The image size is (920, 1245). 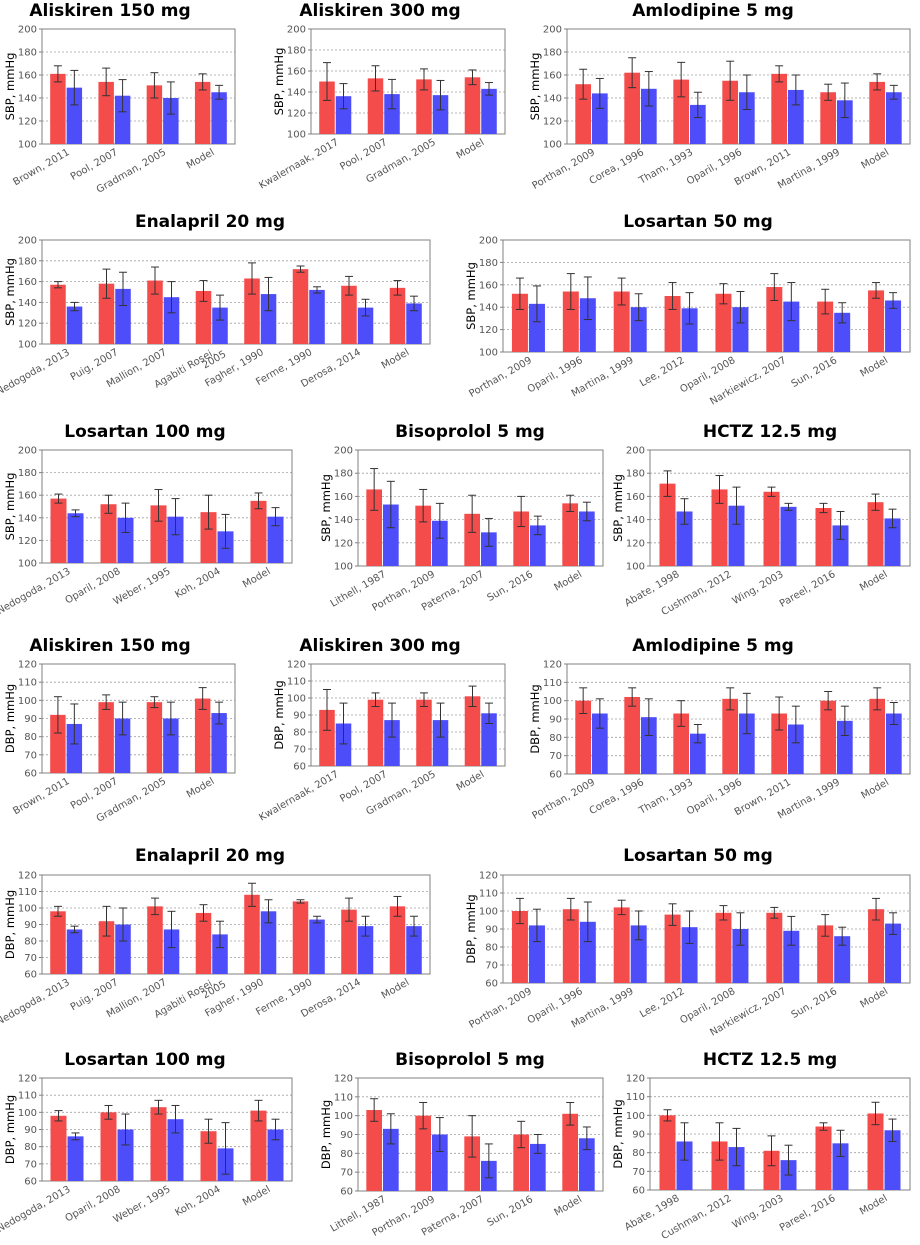 I want to click on chart-title: HCTZ 12.5 mg, so click(x=770, y=432).